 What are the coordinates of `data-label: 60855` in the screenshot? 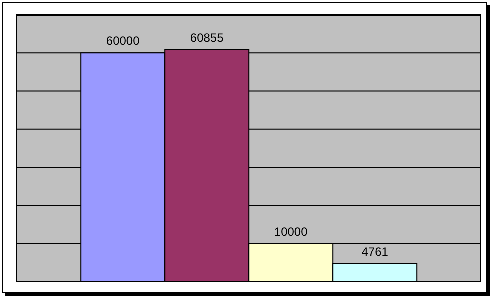 It's located at (207, 37).